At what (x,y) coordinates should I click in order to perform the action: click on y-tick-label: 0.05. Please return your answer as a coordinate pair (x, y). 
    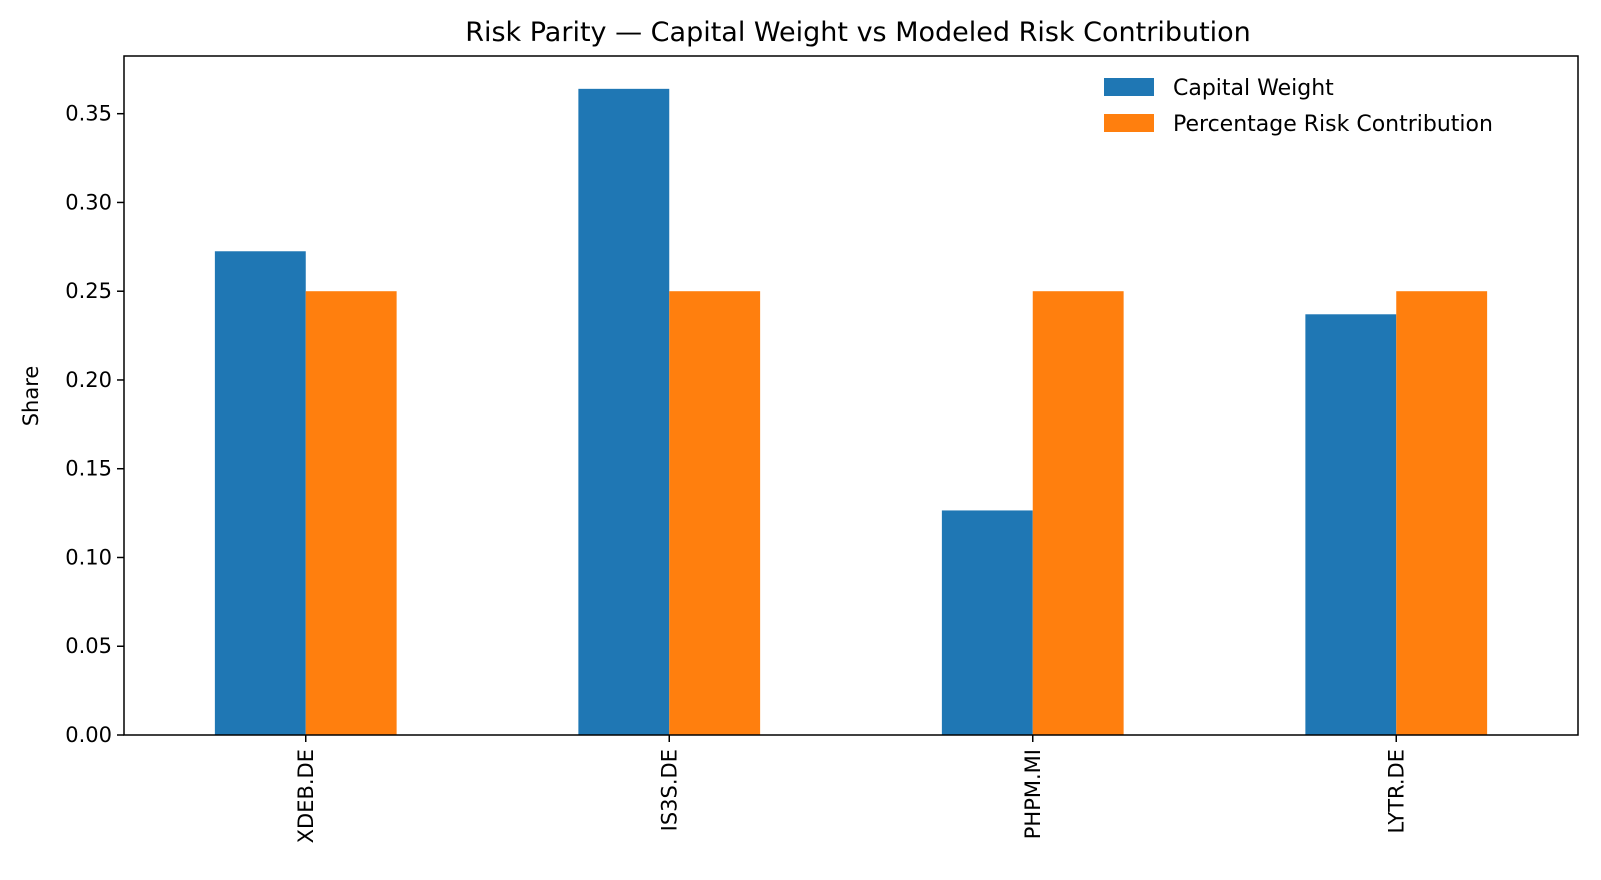
    Looking at the image, I should click on (88, 646).